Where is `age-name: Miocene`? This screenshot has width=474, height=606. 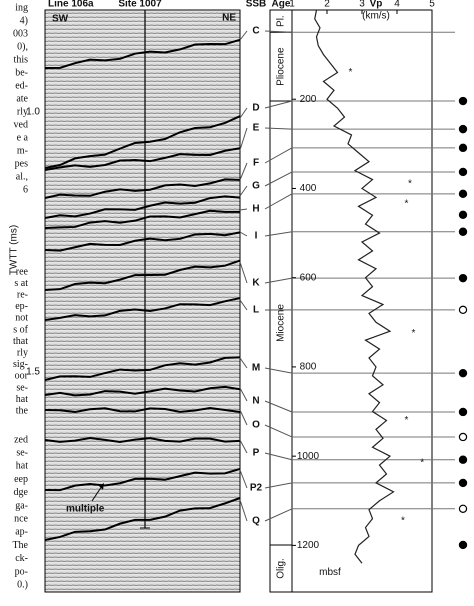 age-name: Miocene is located at coordinates (281, 323).